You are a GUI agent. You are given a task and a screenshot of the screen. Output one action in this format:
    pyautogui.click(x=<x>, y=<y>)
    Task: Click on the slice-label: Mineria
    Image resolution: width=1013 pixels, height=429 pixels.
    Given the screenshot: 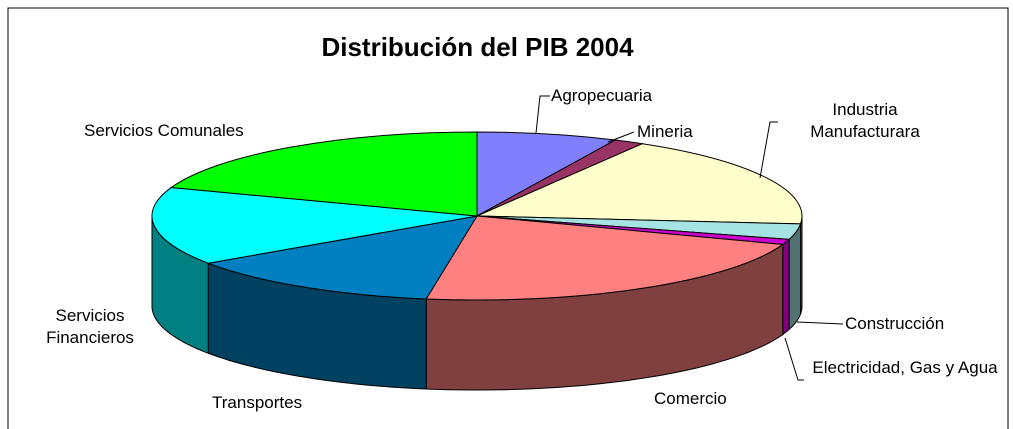 What is the action you would take?
    pyautogui.click(x=665, y=131)
    